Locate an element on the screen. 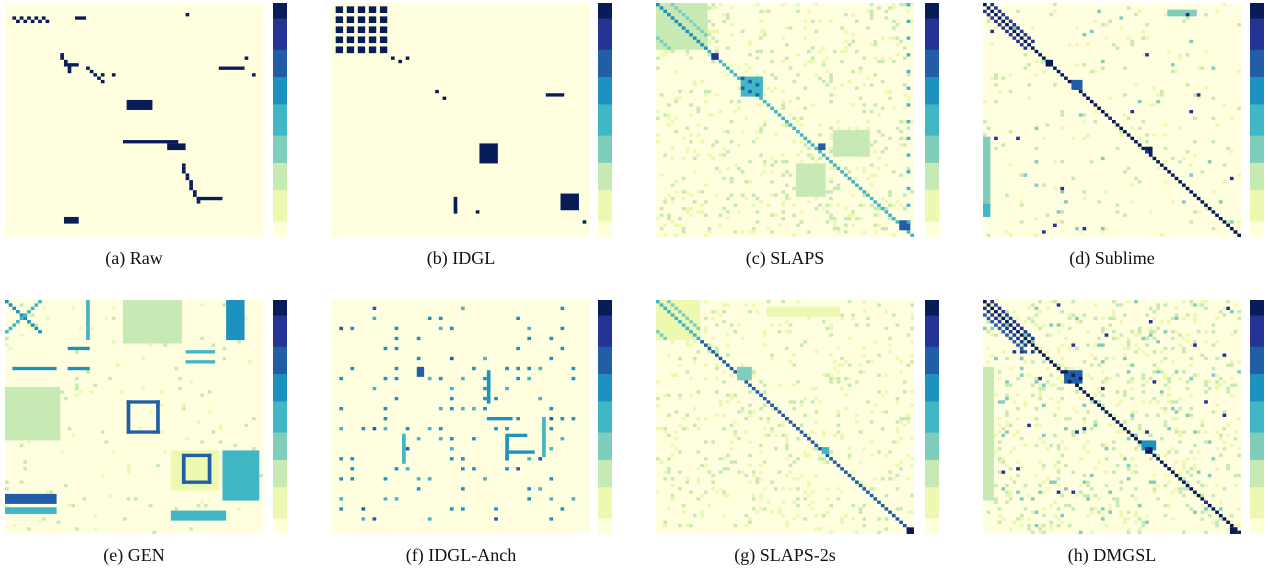 This screenshot has height=574, width=1268. caption-raw: (a) Raw is located at coordinates (134, 258).